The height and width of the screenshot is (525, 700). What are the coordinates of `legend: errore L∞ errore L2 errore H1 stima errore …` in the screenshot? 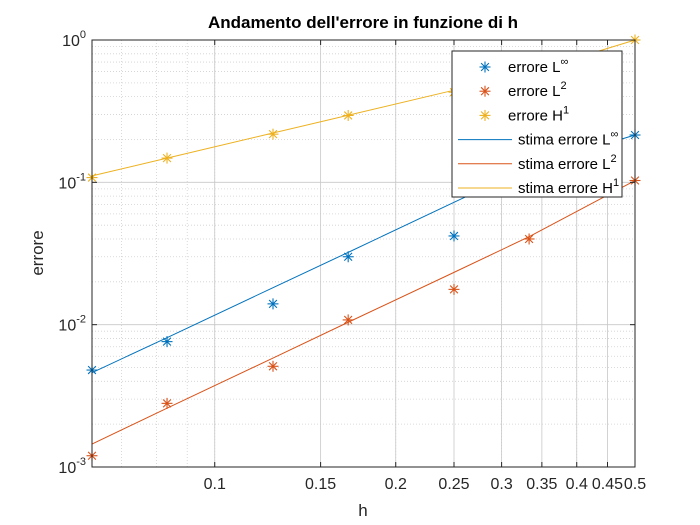 It's located at (537, 124).